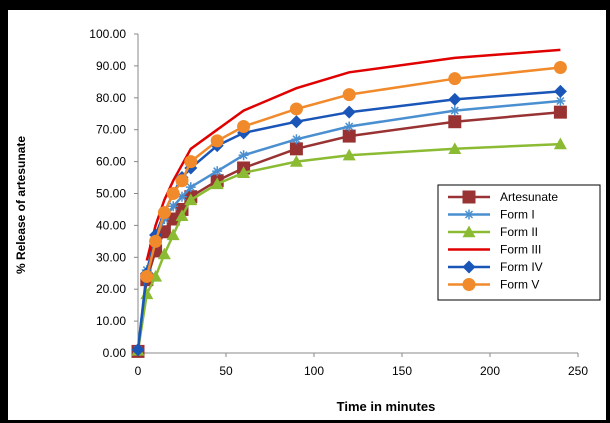  Describe the element at coordinates (111, 98) in the screenshot. I see `y-tick-label: 80.00` at that location.